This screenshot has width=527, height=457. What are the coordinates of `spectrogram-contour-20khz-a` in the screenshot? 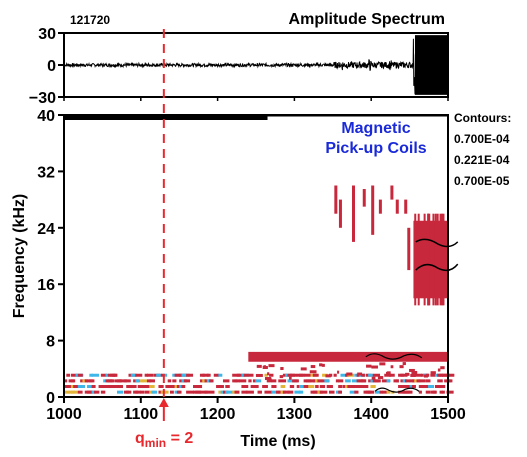 It's located at (437, 267).